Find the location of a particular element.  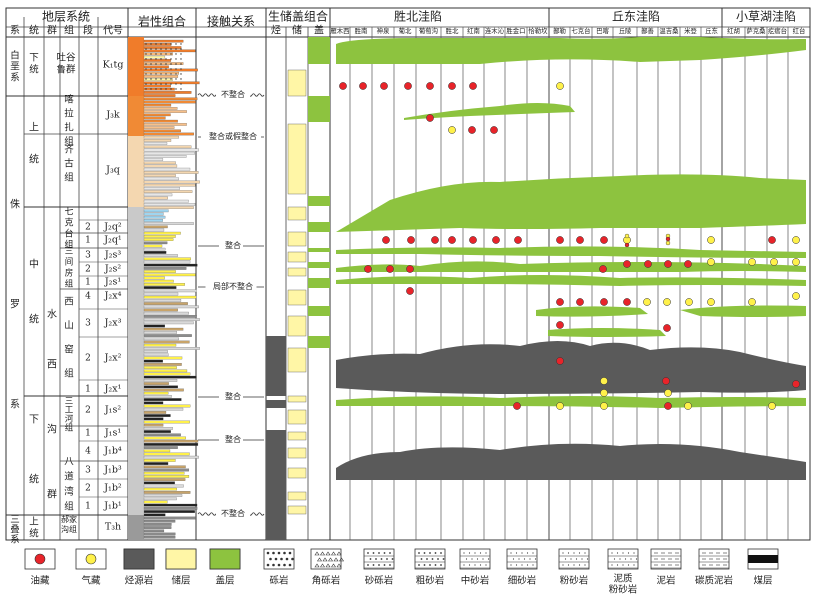

gas-reservoir-icon is located at coordinates (91, 559).